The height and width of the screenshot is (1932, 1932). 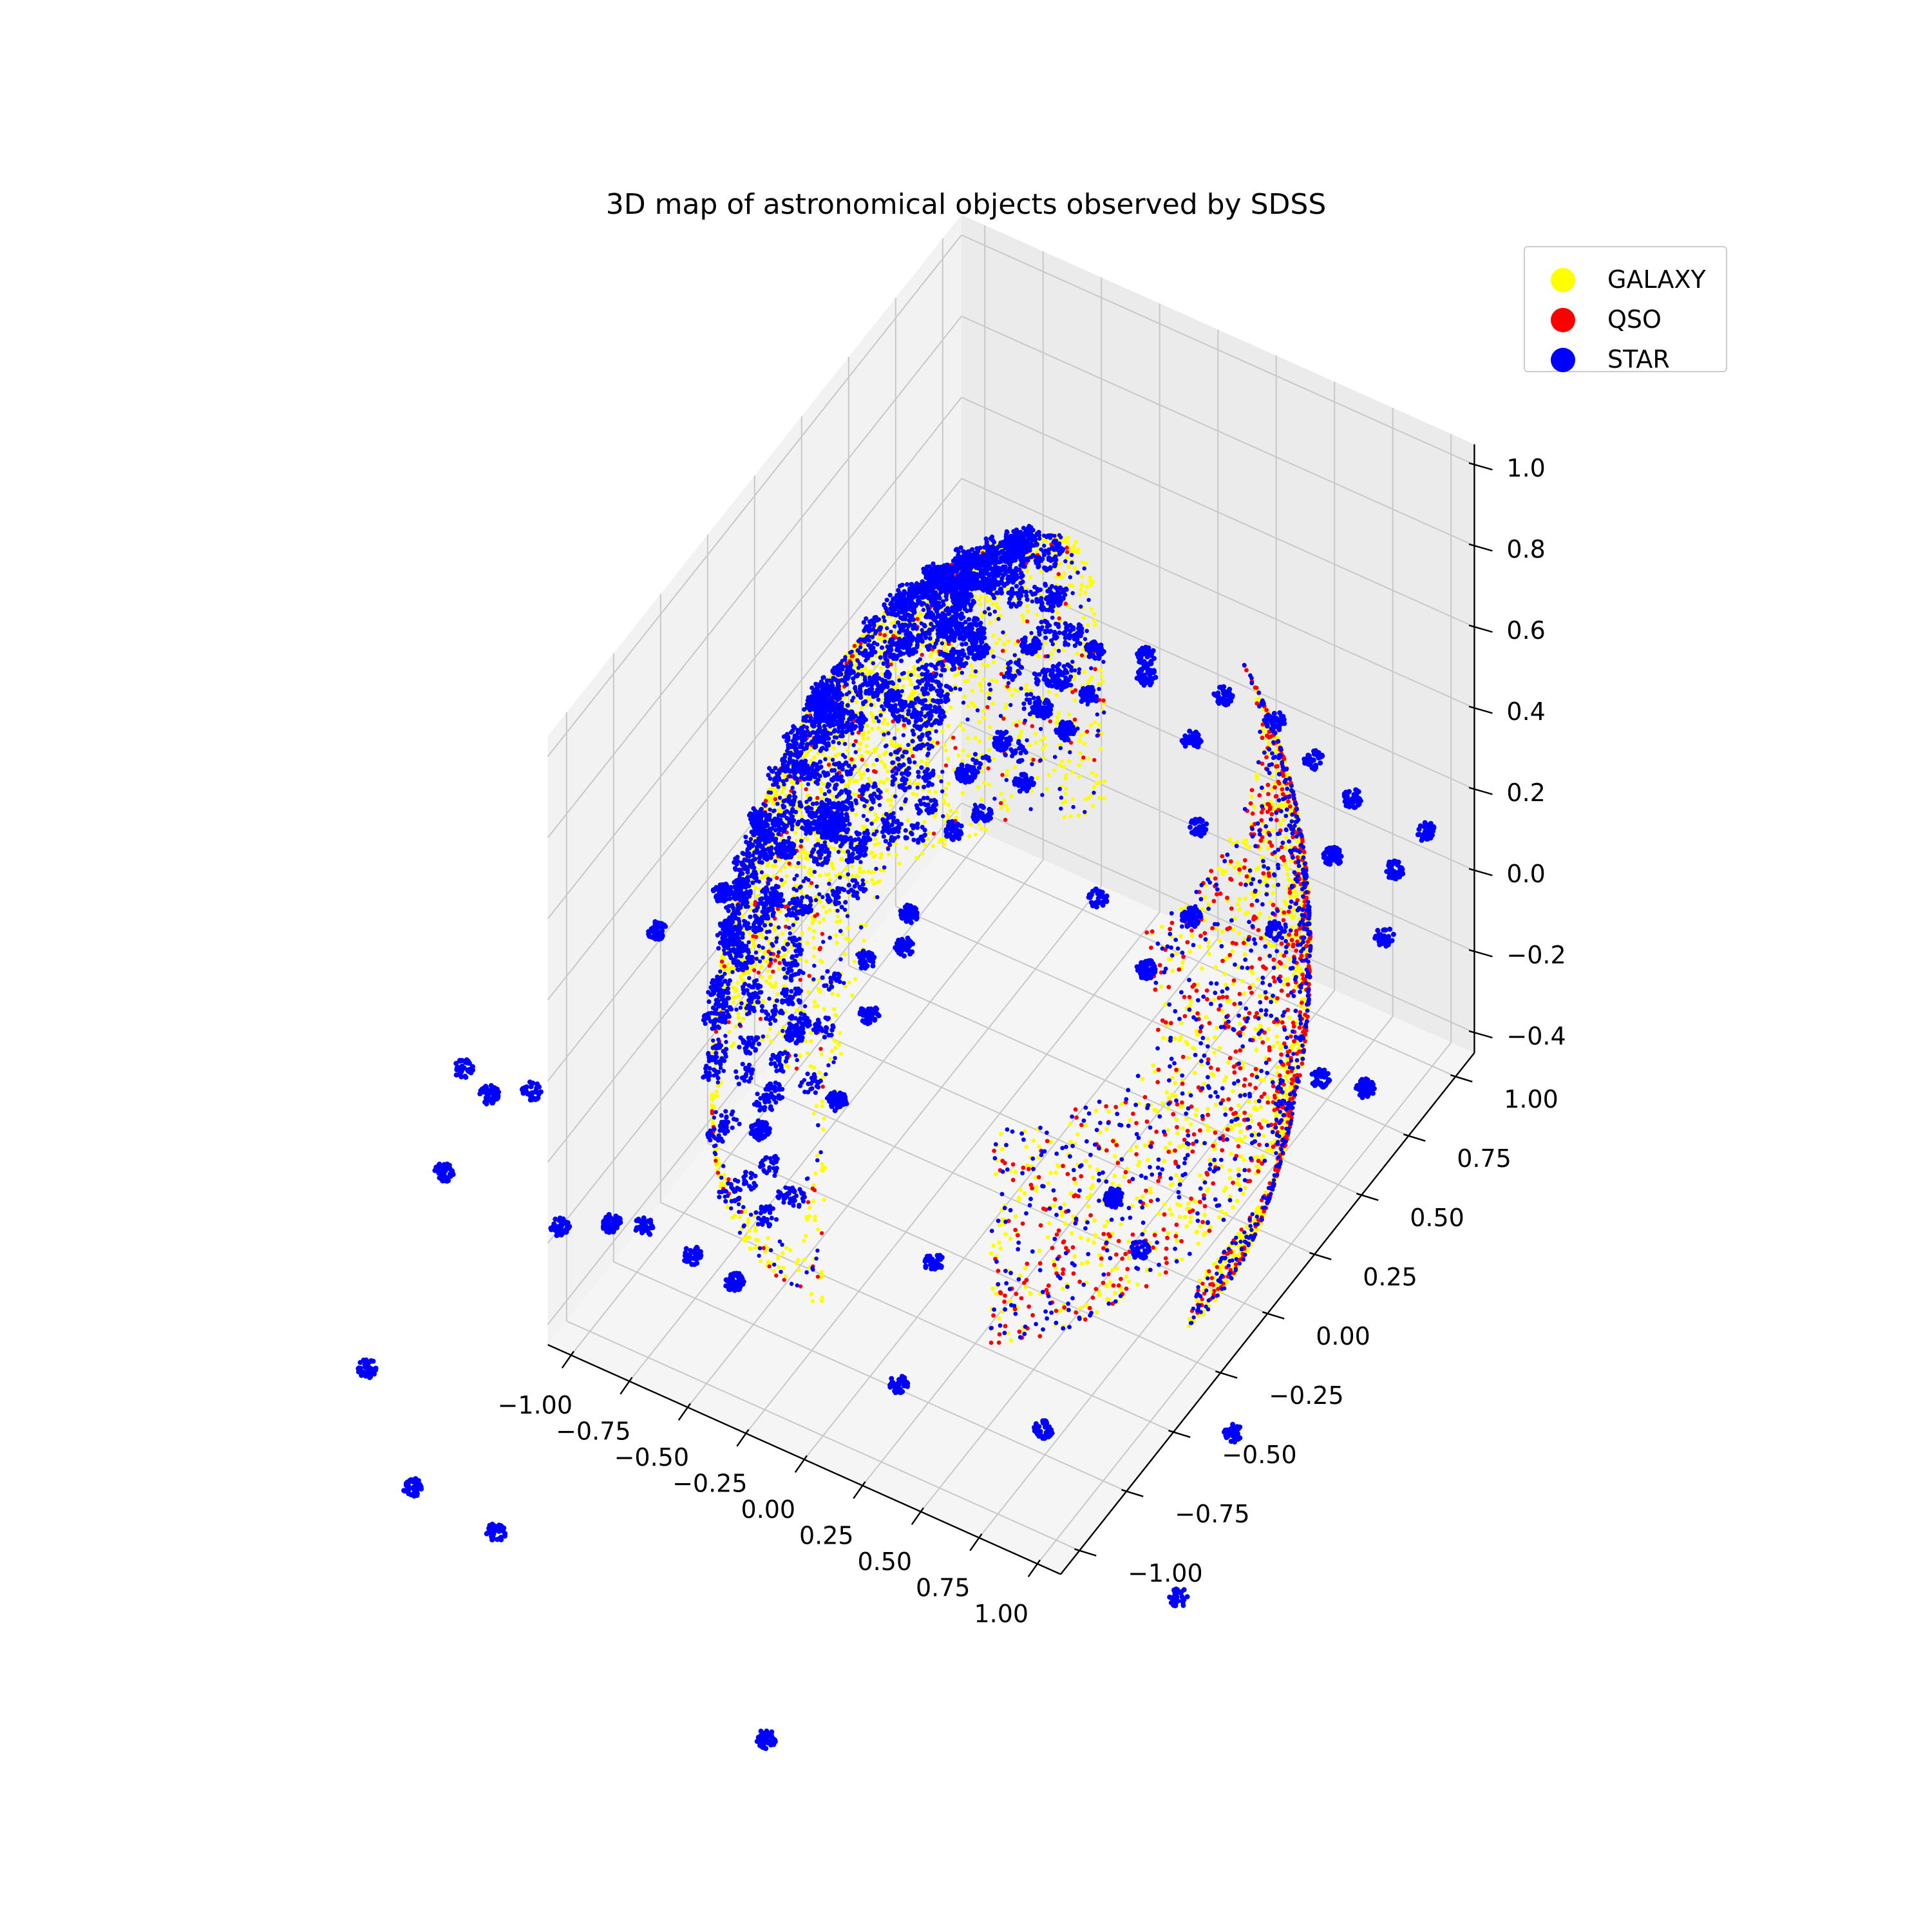 I want to click on gridline-y-floor, so click(x=964, y=1258).